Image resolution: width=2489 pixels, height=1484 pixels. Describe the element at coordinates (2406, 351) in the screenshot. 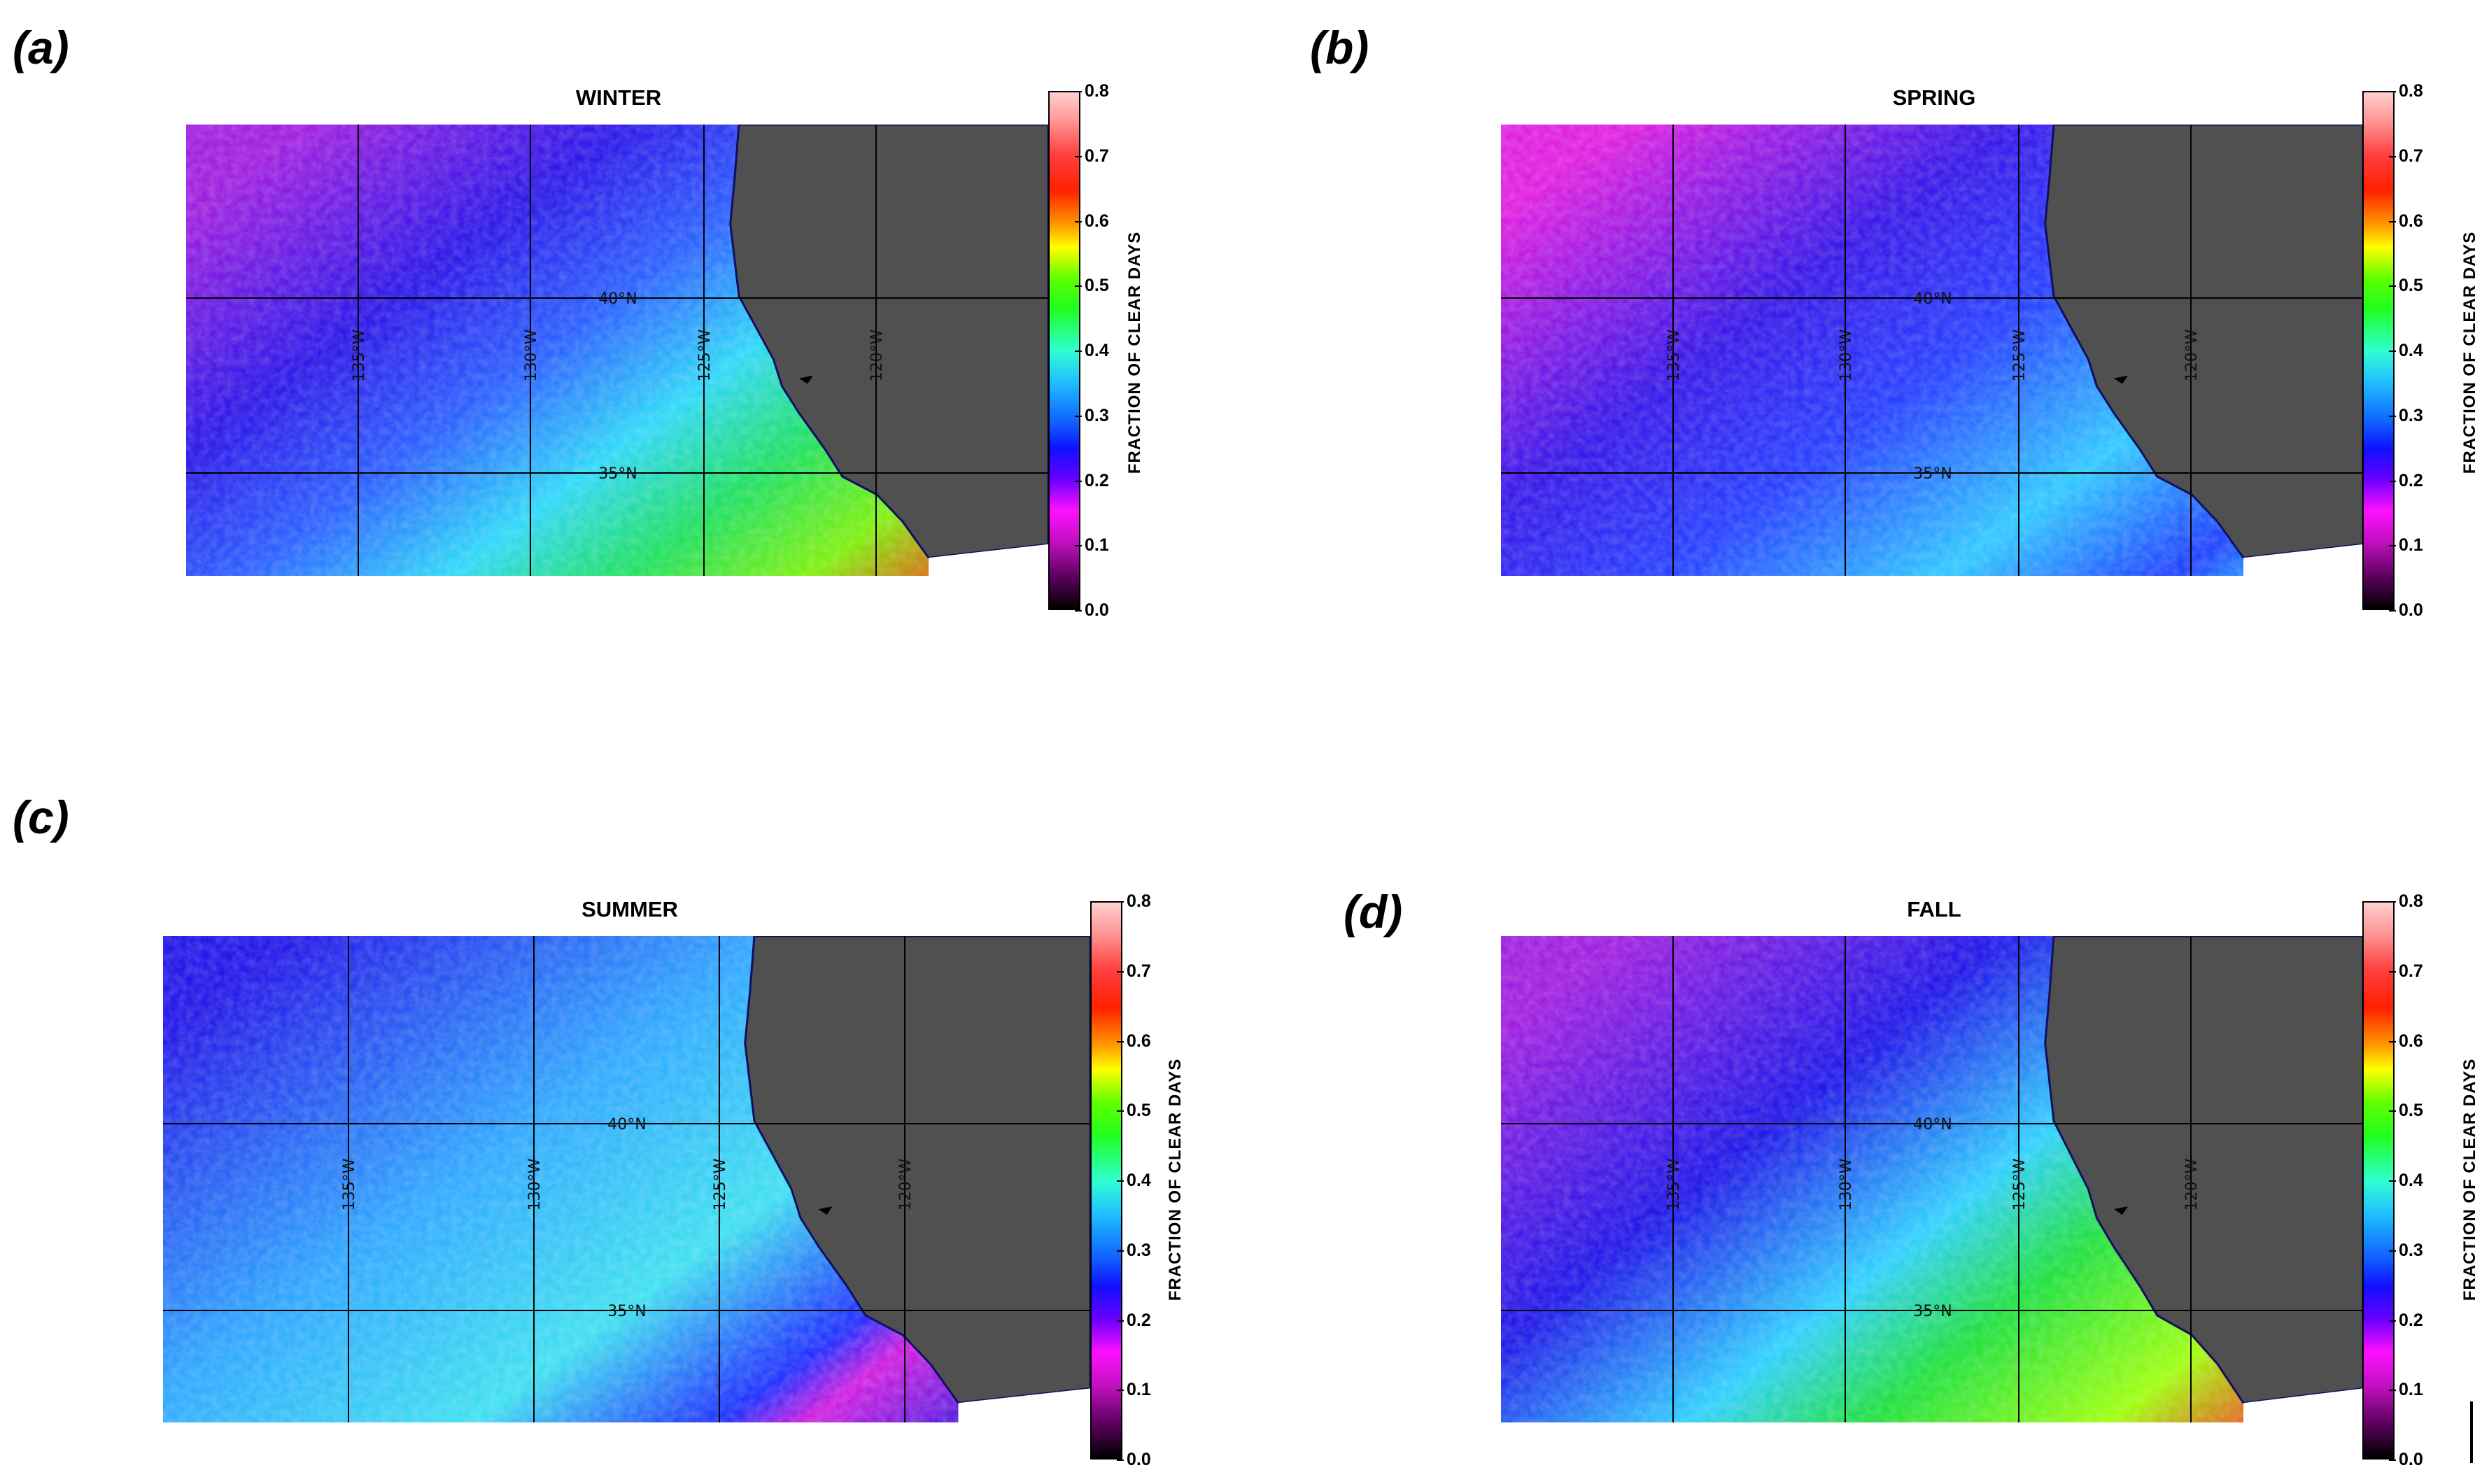

I see `colorbar-tick-b-0.4: 0.4` at that location.